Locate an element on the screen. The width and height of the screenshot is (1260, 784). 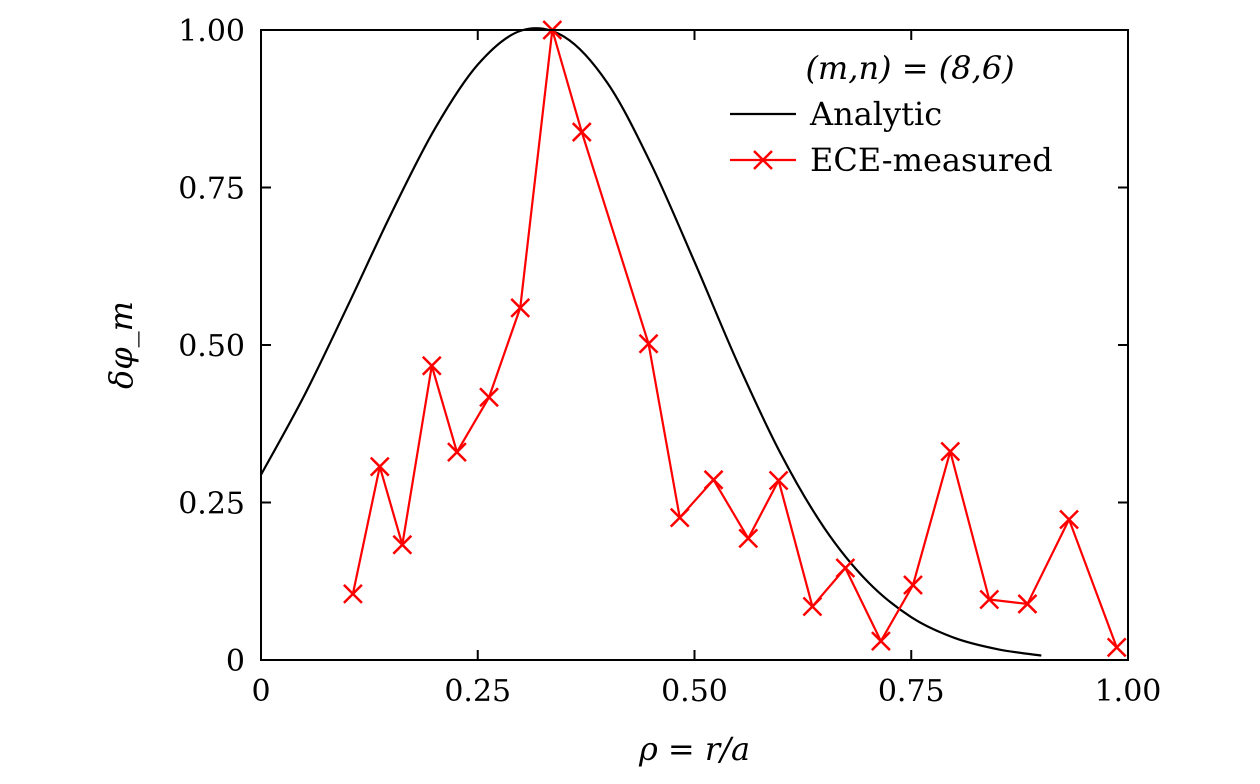
x-tick-label: 1.00 is located at coordinates (1128, 691).